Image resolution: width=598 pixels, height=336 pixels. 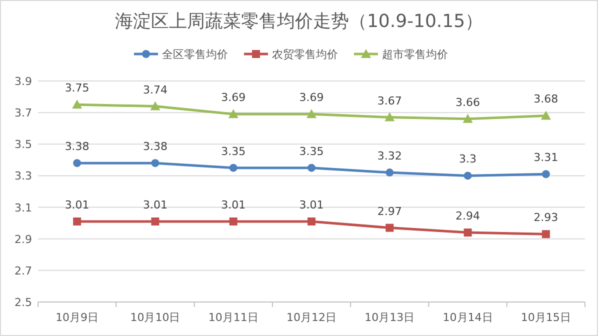 I want to click on y-tick-label: 2.9, so click(x=23, y=239).